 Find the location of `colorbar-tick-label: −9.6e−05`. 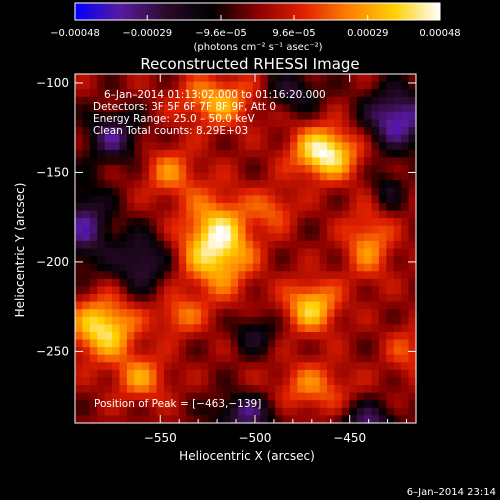

colorbar-tick-label: −9.6e−05 is located at coordinates (221, 33).